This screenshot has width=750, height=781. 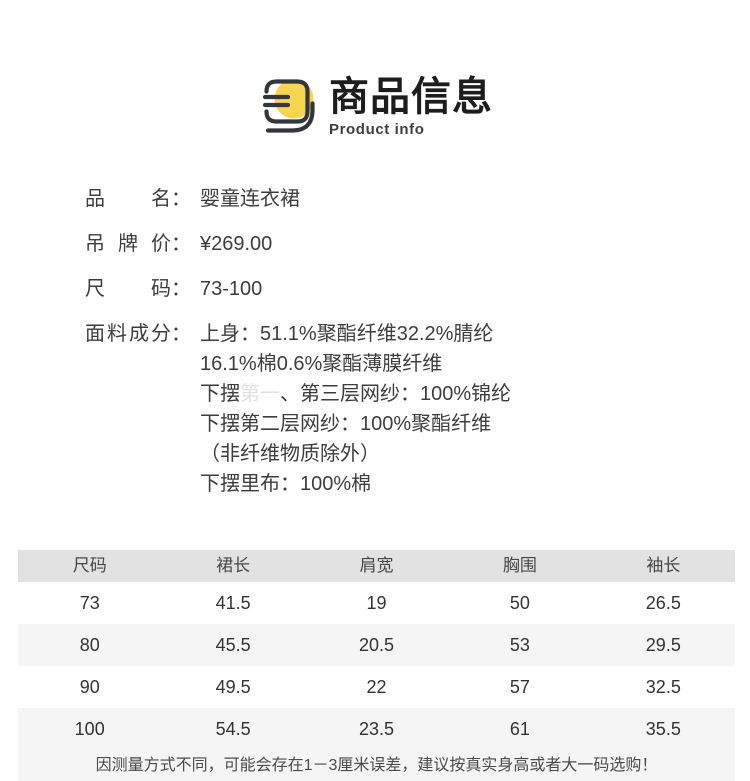 I want to click on product-info-badge-icon, so click(x=288, y=106).